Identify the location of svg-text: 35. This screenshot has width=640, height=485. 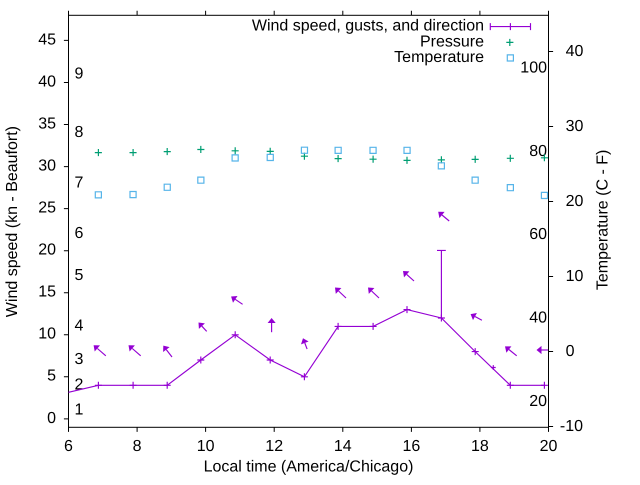
(47, 123).